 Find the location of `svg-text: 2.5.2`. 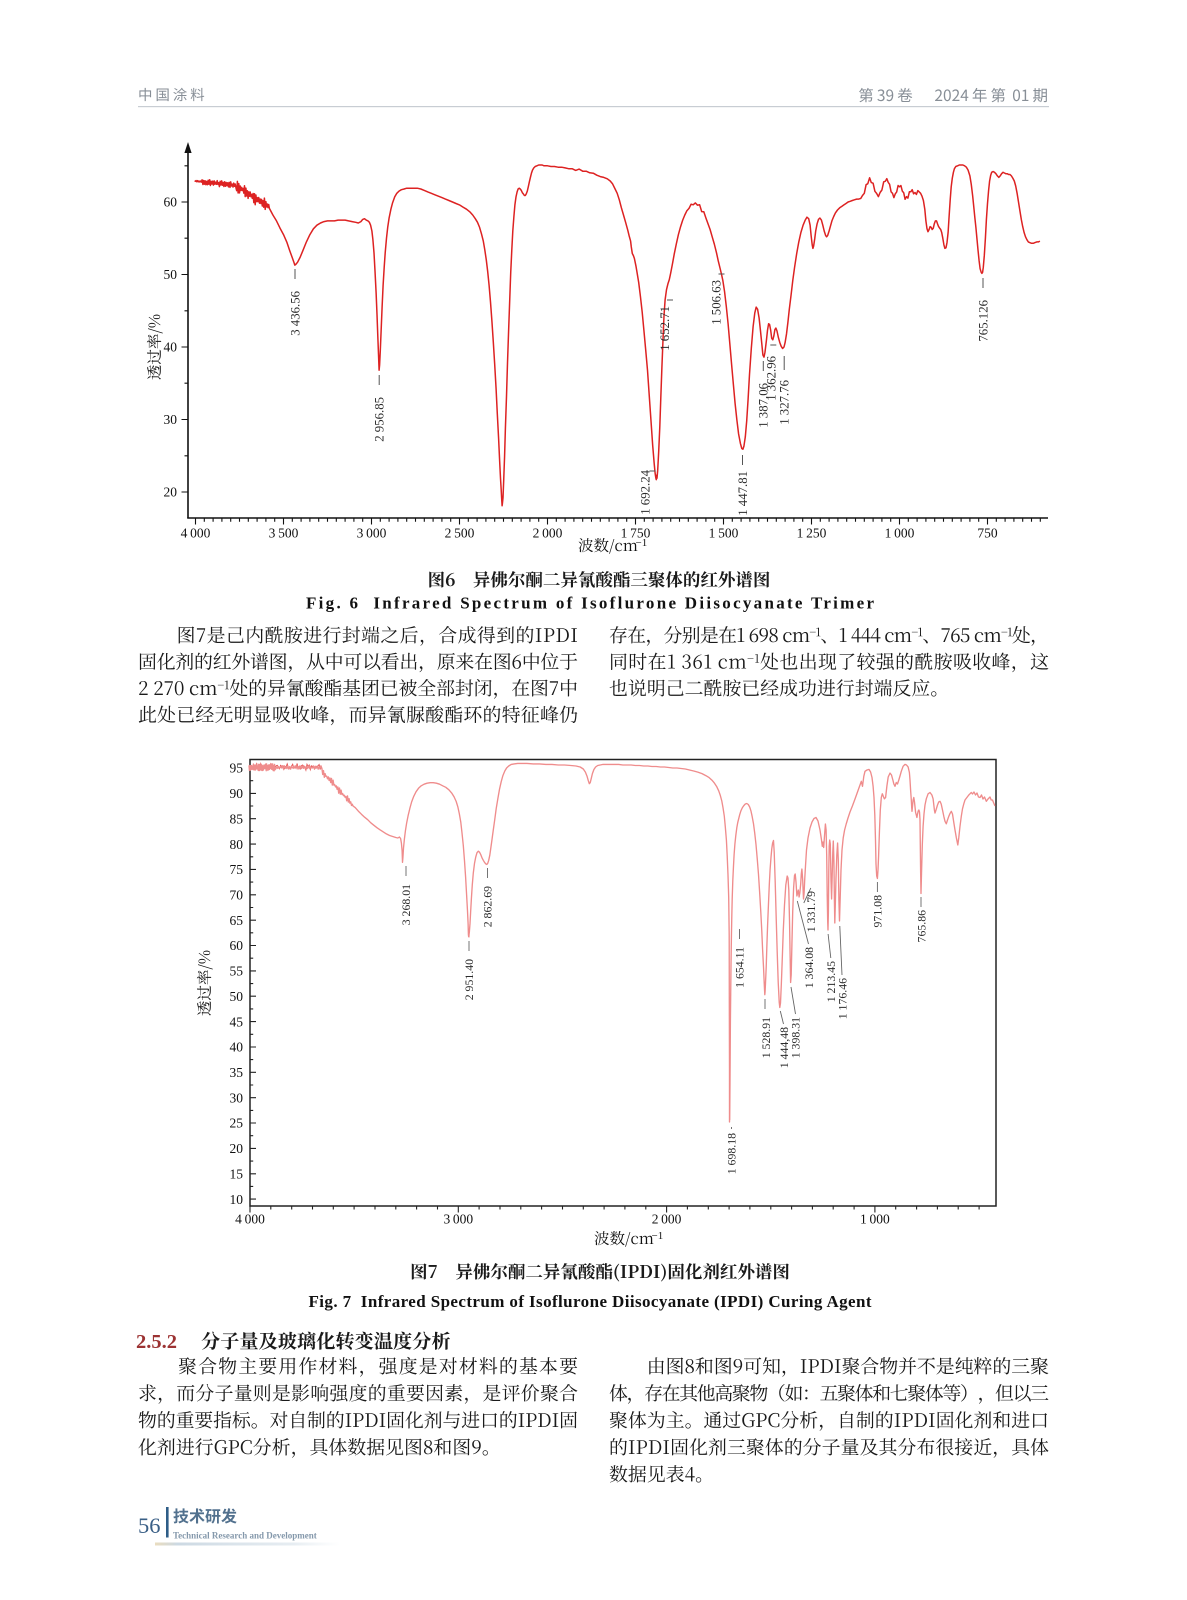

svg-text: 2.5.2 is located at coordinates (156, 1342).